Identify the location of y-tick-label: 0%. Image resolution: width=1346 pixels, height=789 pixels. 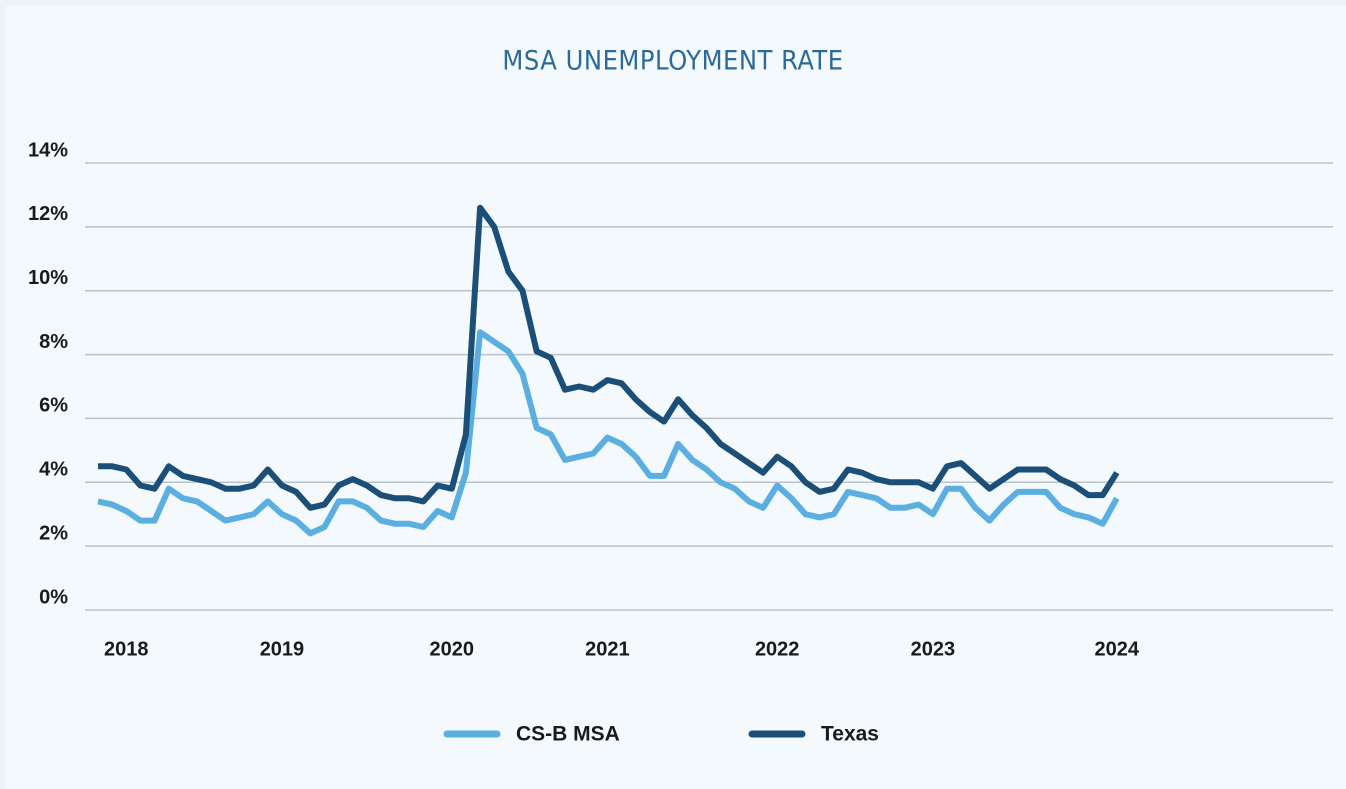
(53, 597).